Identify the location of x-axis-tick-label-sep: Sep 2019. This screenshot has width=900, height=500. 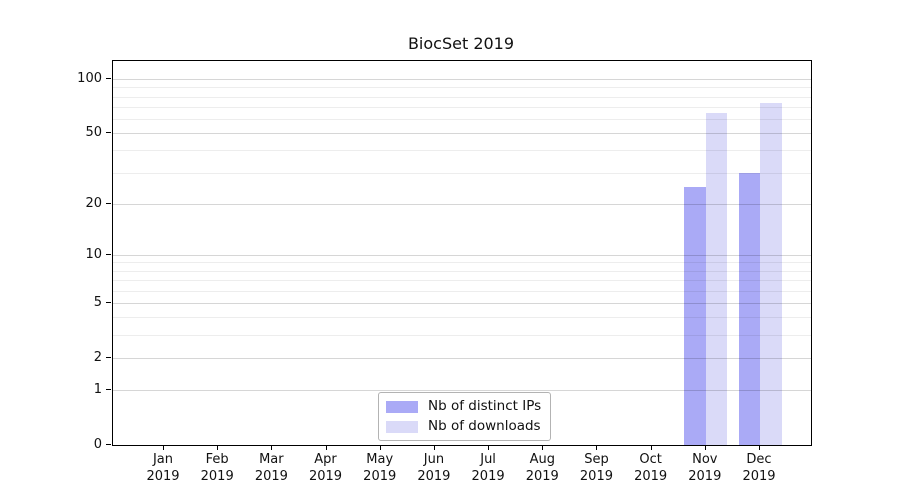
(596, 468).